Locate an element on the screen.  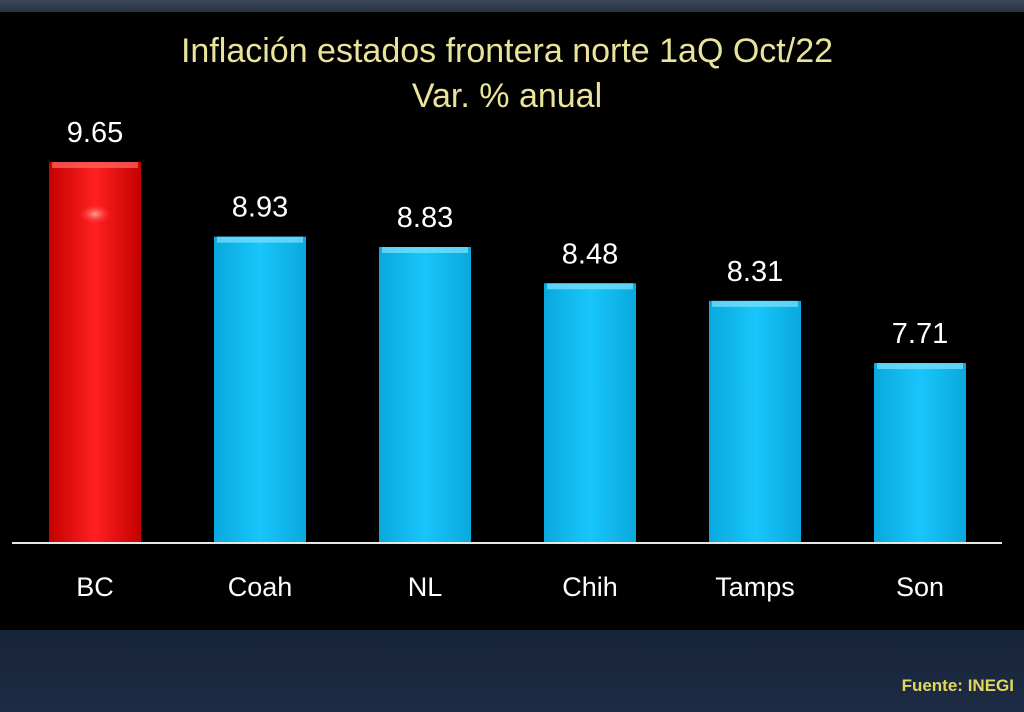
category-label-tamps: Tamps is located at coordinates (755, 587).